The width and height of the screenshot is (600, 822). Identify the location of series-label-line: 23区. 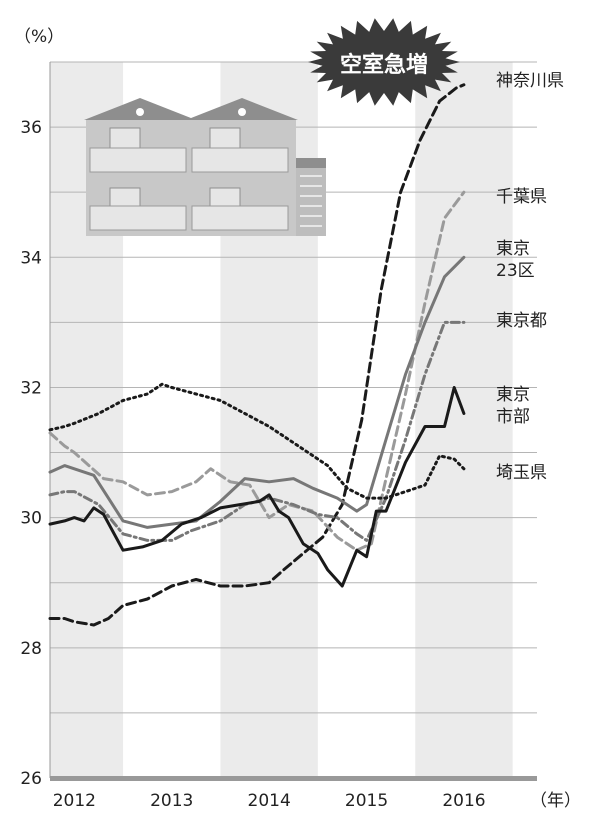
(515, 271).